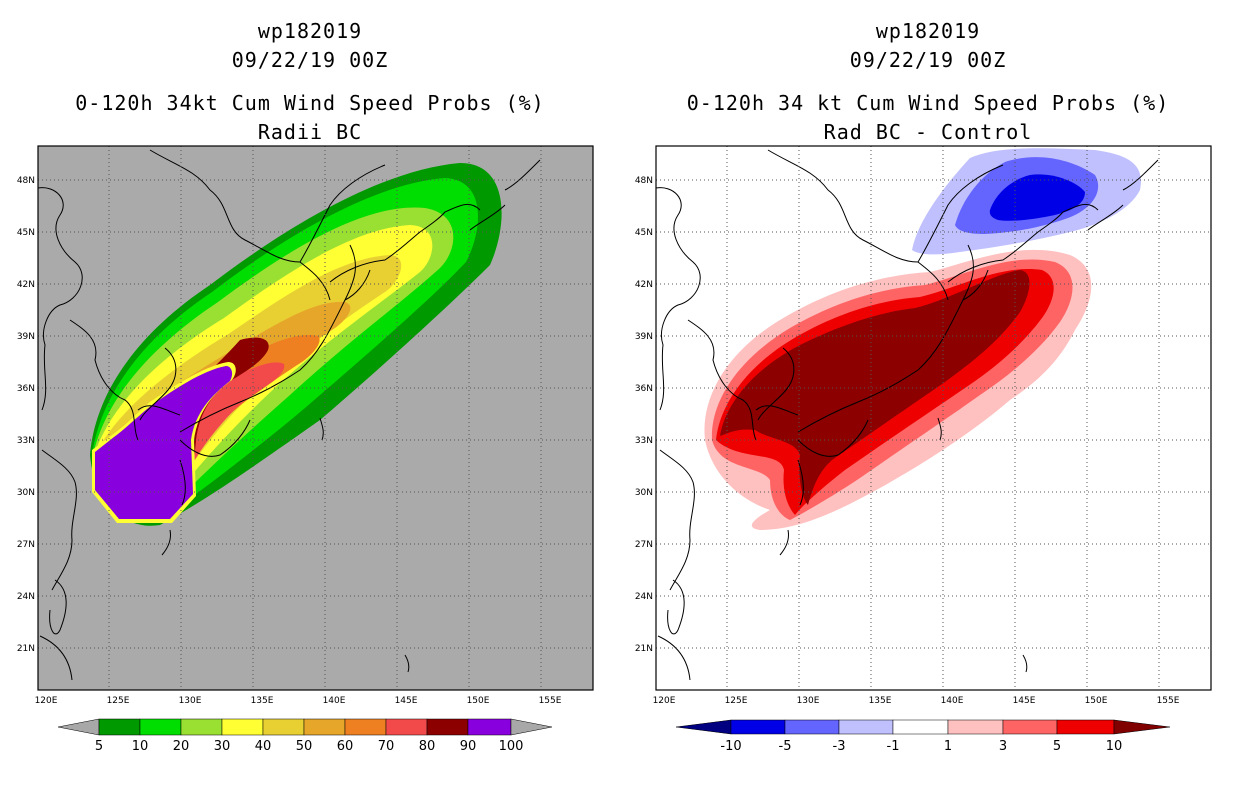 This screenshot has width=1236, height=800. I want to click on left-colorbar-label: 50, so click(304, 746).